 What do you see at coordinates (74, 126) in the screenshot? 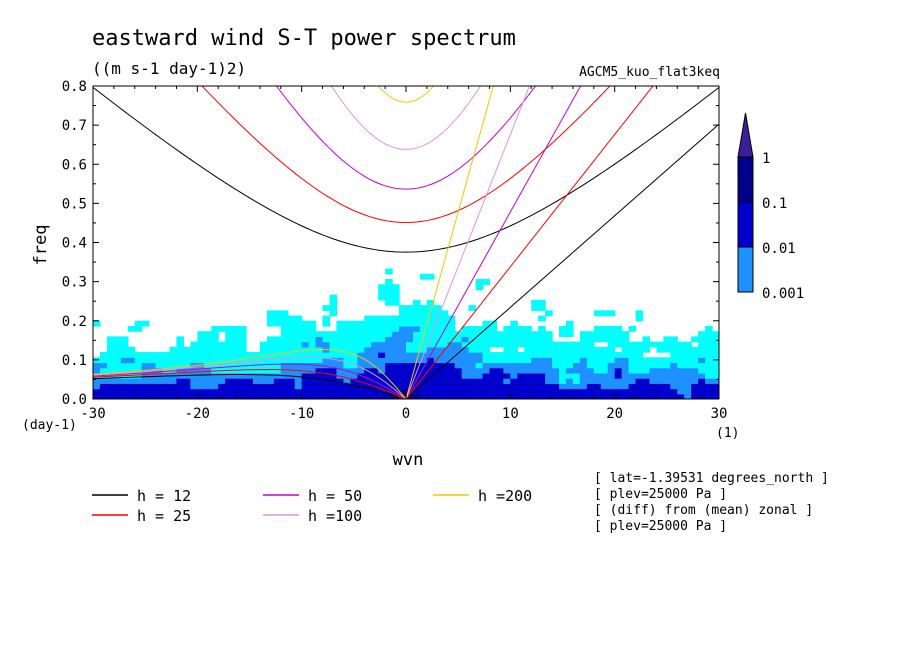
I see `y-tick-label: 0.7` at bounding box center [74, 126].